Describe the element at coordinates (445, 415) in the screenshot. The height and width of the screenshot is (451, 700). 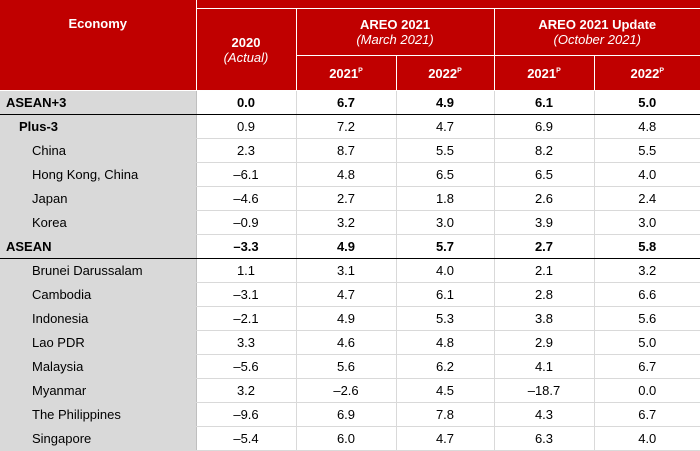
I see `value-mar-2022: 7.8` at that location.